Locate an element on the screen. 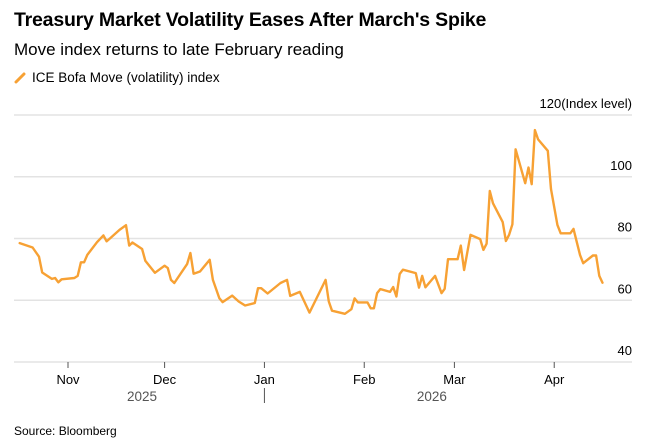 The image size is (653, 447). y-tick-label: 120(Index level) is located at coordinates (586, 103).